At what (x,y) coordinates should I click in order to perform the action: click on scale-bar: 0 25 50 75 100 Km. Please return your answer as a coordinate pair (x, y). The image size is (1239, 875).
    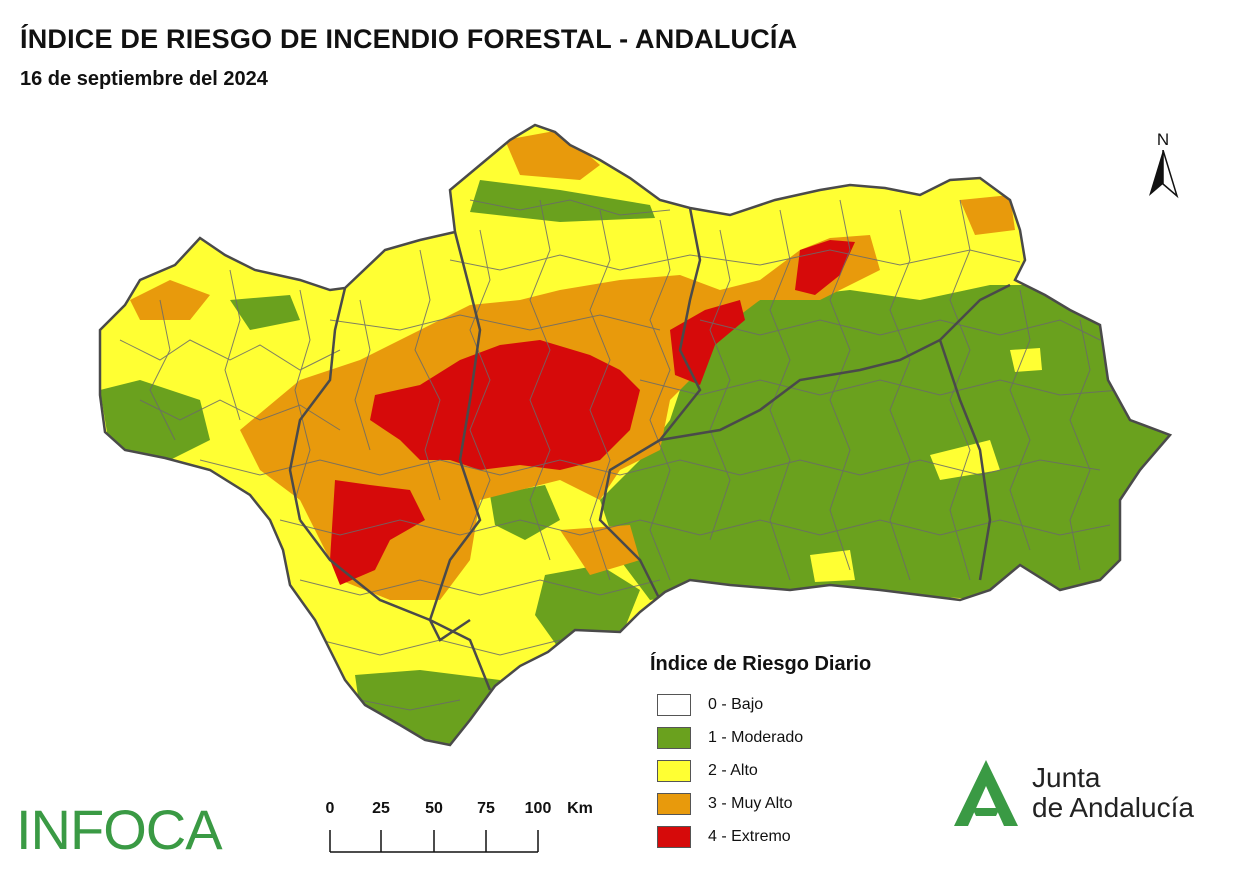
    Looking at the image, I should click on (455, 829).